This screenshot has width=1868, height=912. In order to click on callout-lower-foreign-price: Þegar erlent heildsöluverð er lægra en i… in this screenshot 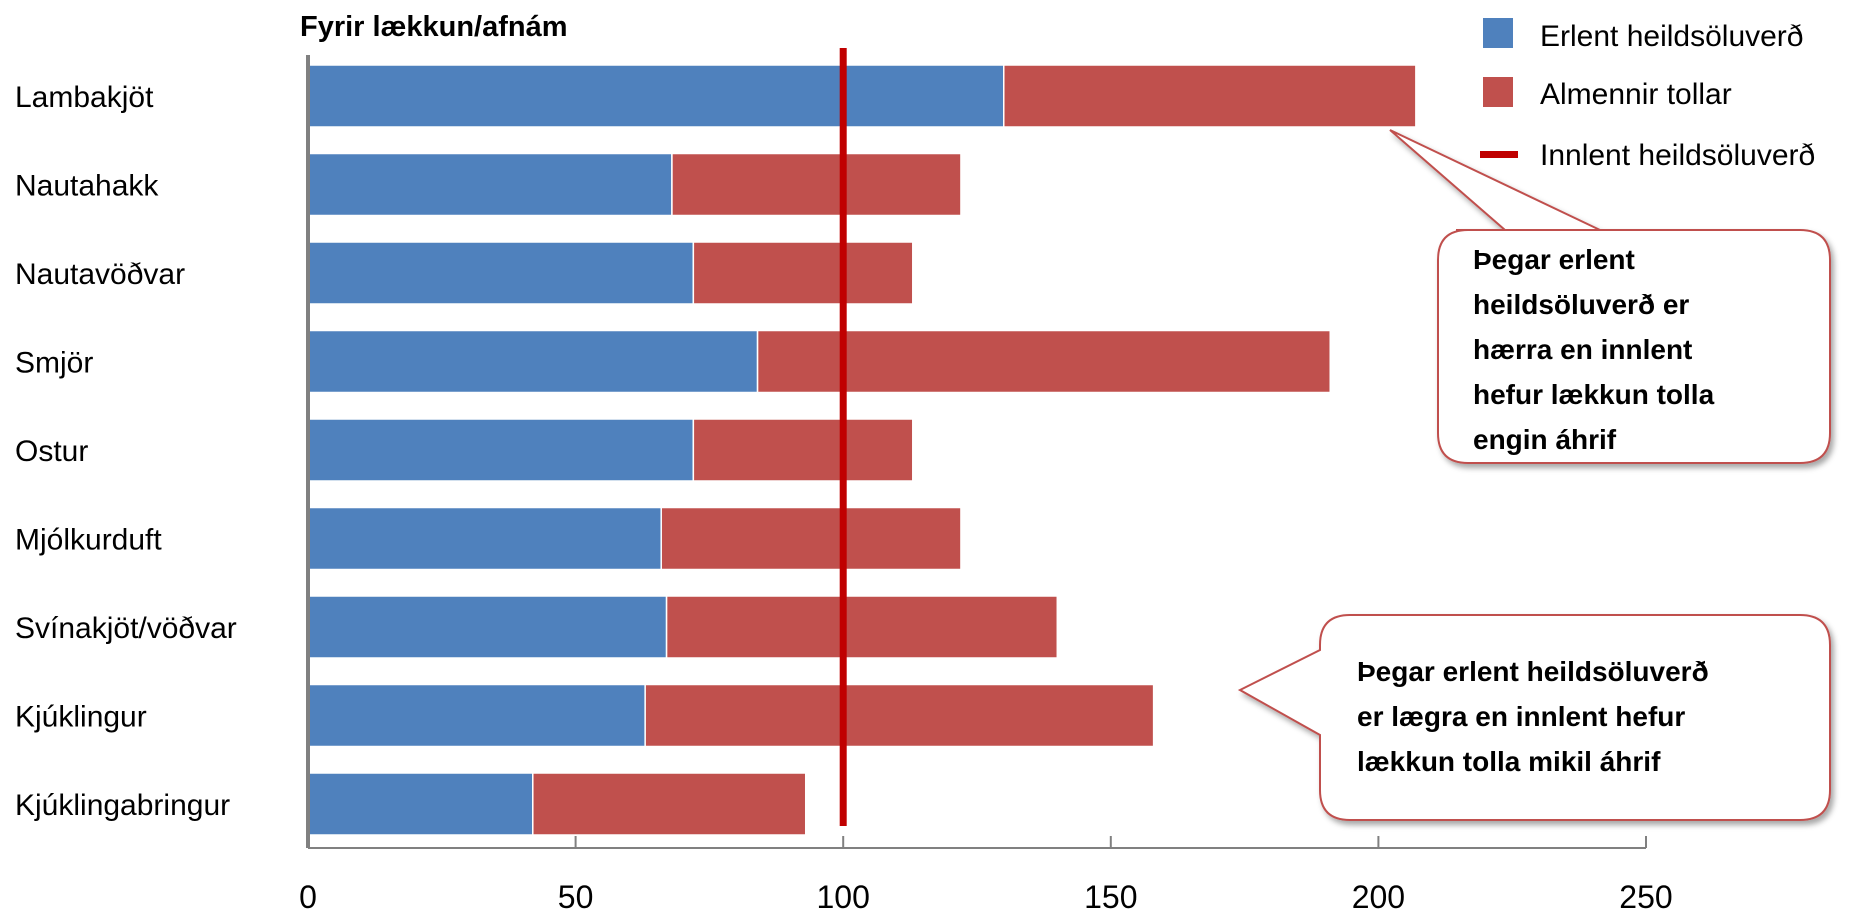, I will do `click(1534, 717)`.